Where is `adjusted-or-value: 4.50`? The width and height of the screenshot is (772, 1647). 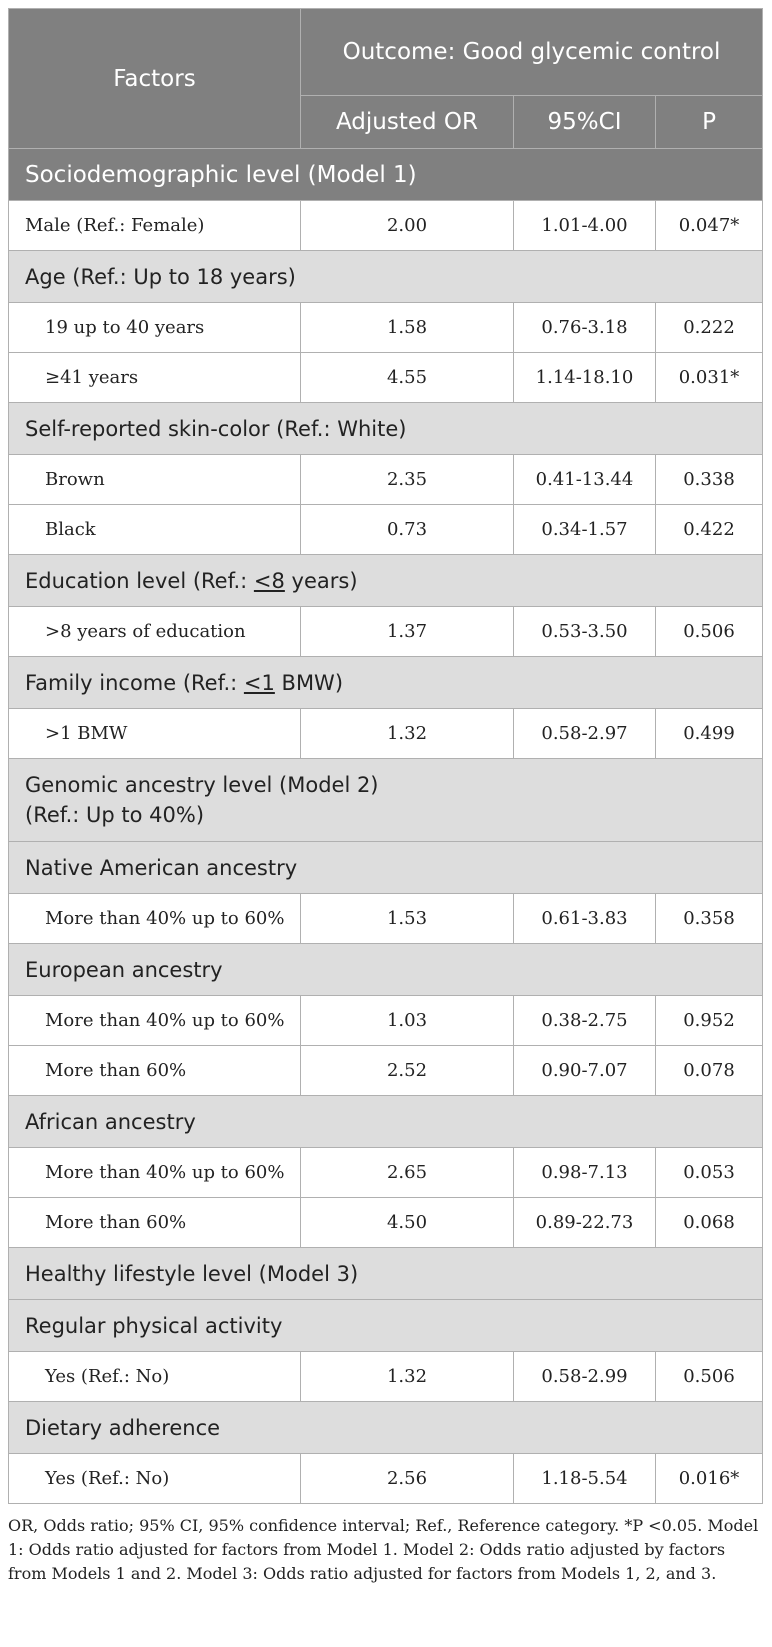
adjusted-or-value: 4.50 is located at coordinates (407, 1222).